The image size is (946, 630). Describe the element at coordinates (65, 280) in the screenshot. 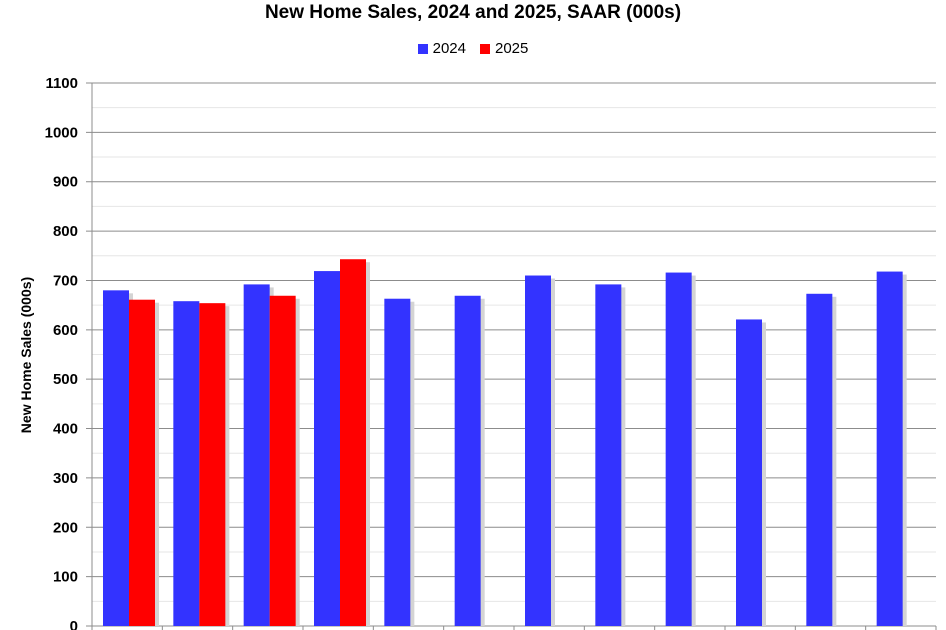

I see `y-tick-label: 700` at that location.